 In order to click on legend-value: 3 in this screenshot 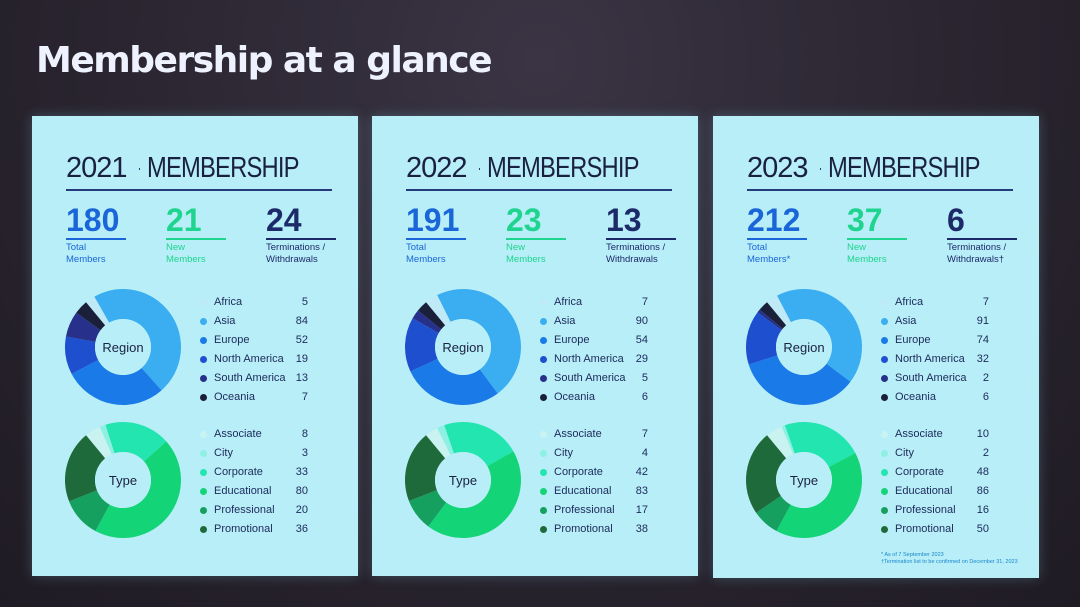, I will do `click(304, 453)`.